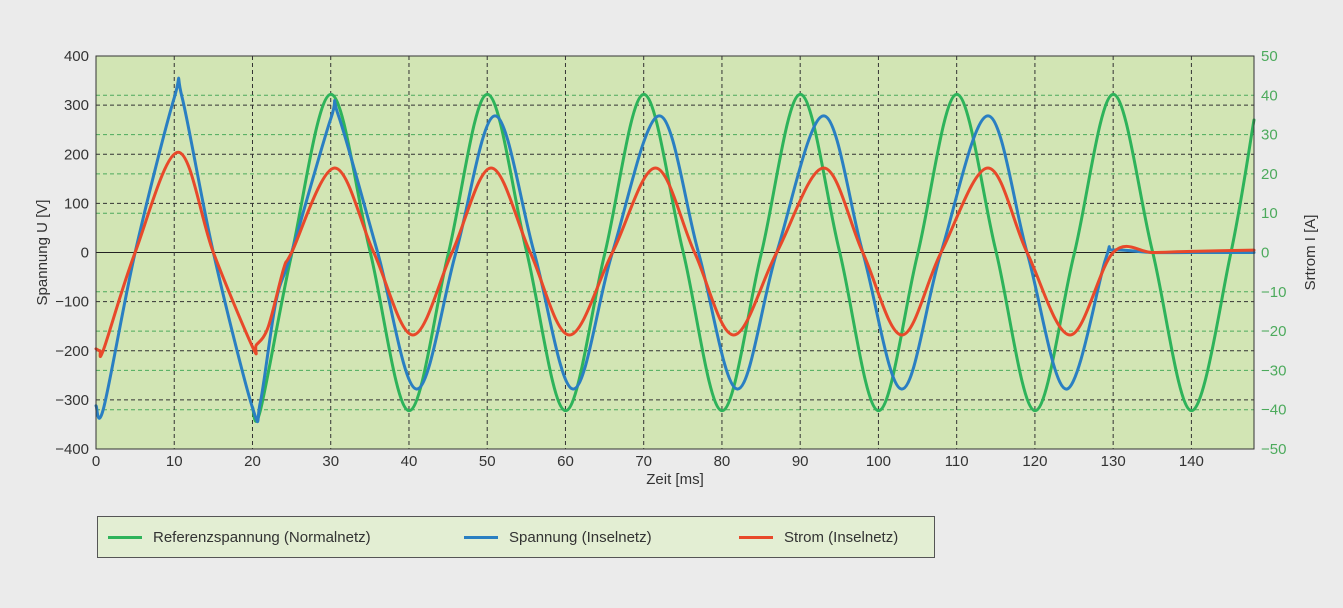 This screenshot has height=608, width=1343. I want to click on y-axis-left-label: Spannung U [V], so click(42, 253).